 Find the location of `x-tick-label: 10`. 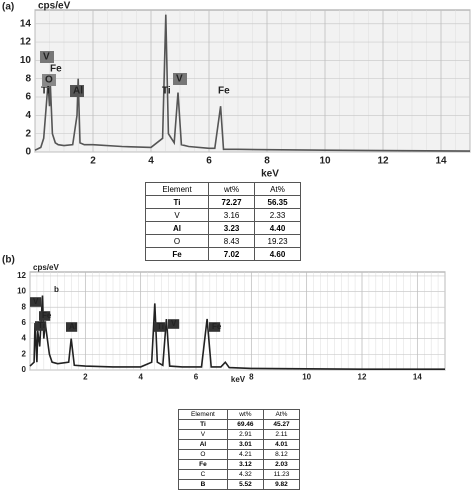

x-tick-label: 10 is located at coordinates (325, 161).